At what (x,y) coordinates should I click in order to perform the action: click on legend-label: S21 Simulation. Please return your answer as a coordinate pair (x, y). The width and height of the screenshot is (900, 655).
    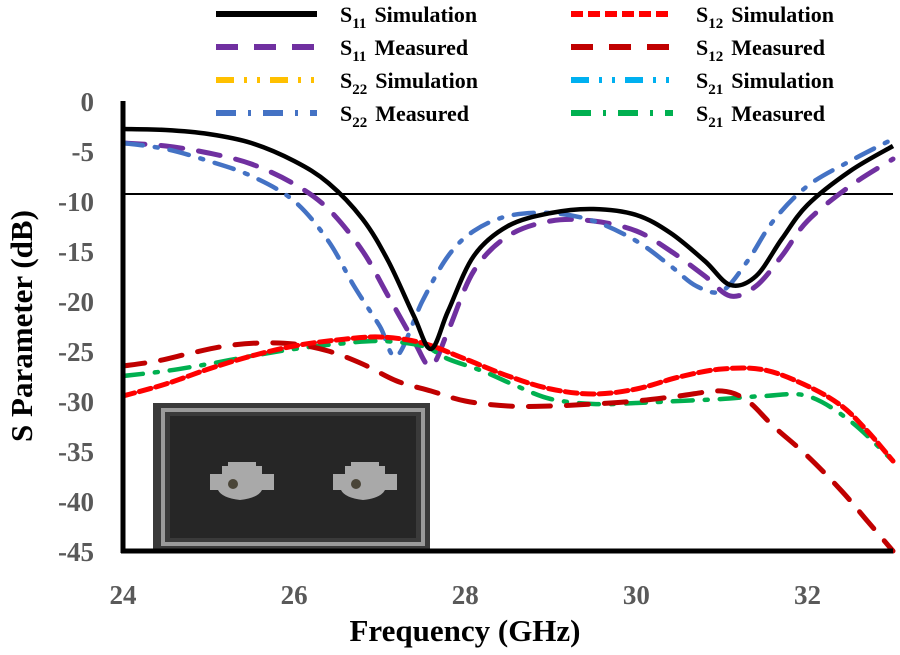
    Looking at the image, I should click on (765, 83).